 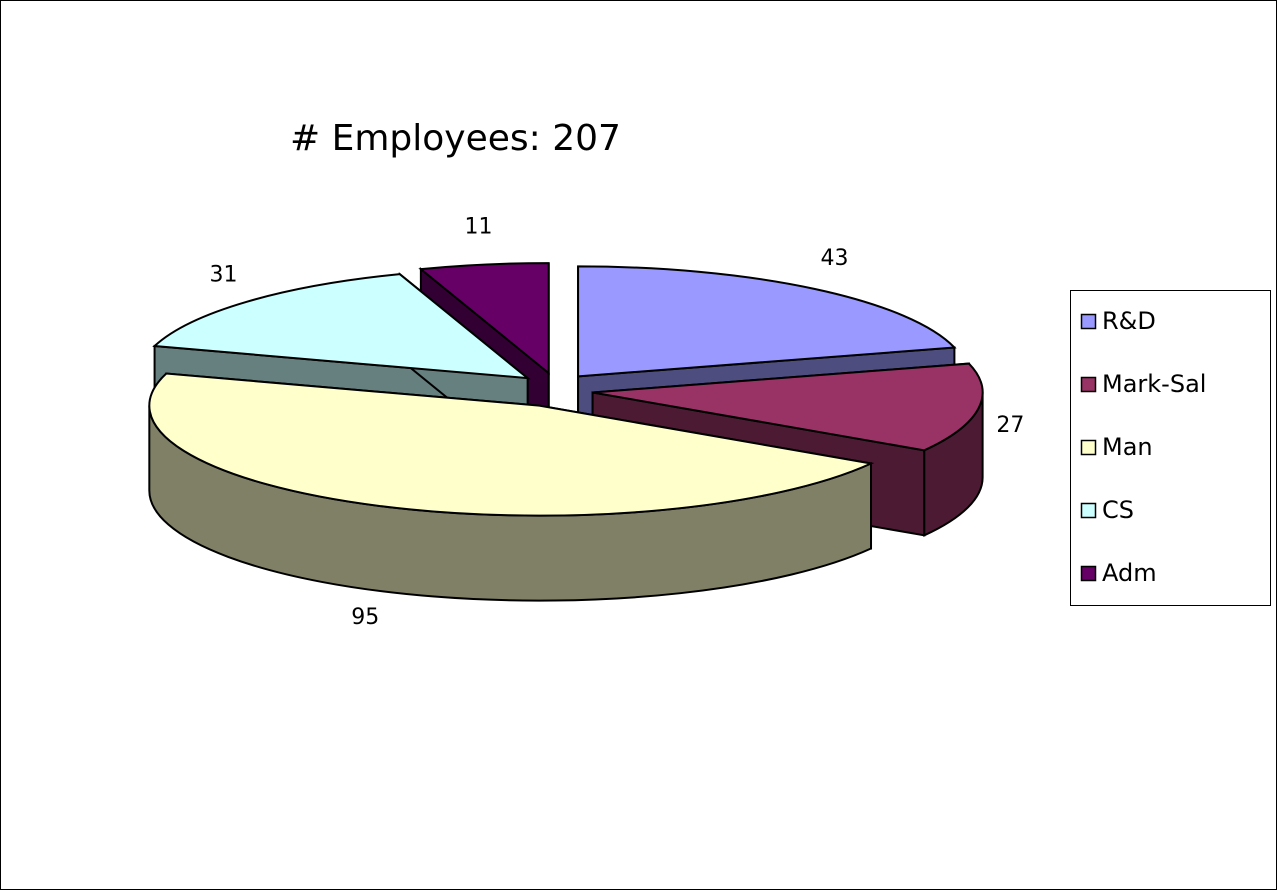 What do you see at coordinates (1129, 573) in the screenshot?
I see `legend-label: Adm` at bounding box center [1129, 573].